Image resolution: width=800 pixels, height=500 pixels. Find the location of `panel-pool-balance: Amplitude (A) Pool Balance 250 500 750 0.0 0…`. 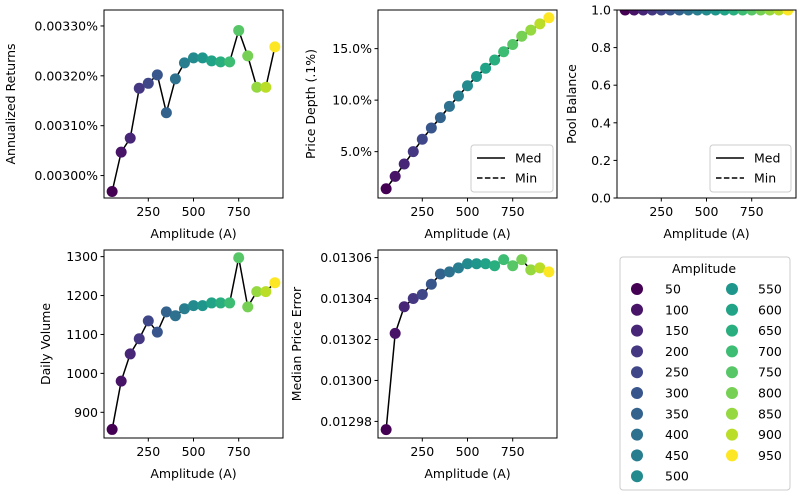

panel-pool-balance: Amplitude (A) Pool Balance 250 500 750 0.0 0… is located at coordinates (680, 122).